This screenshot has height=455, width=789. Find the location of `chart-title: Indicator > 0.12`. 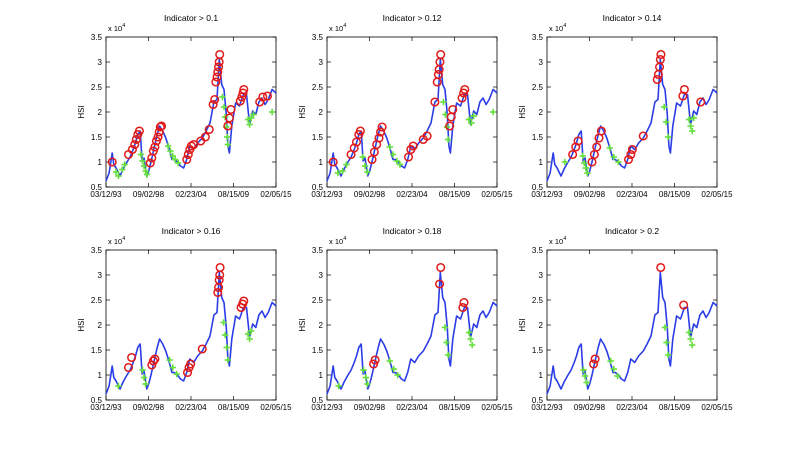

chart-title: Indicator > 0.12 is located at coordinates (412, 18).